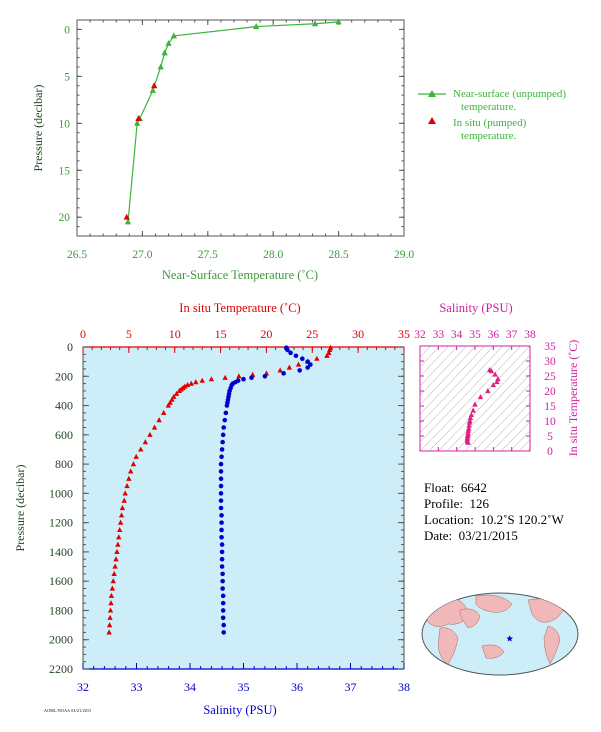 The image size is (601, 732). I want to click on float-location-marker, so click(510, 638).